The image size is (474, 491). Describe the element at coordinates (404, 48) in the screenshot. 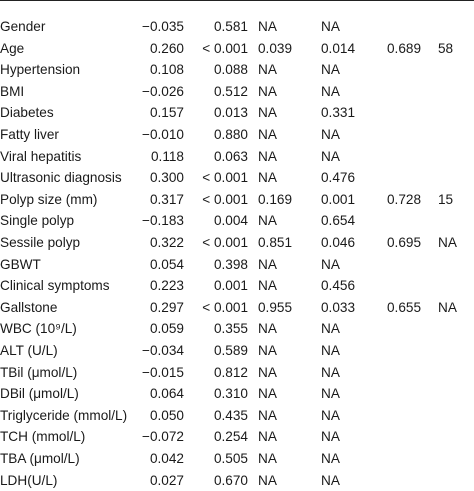

I see `cell-col5: 0.689` at that location.